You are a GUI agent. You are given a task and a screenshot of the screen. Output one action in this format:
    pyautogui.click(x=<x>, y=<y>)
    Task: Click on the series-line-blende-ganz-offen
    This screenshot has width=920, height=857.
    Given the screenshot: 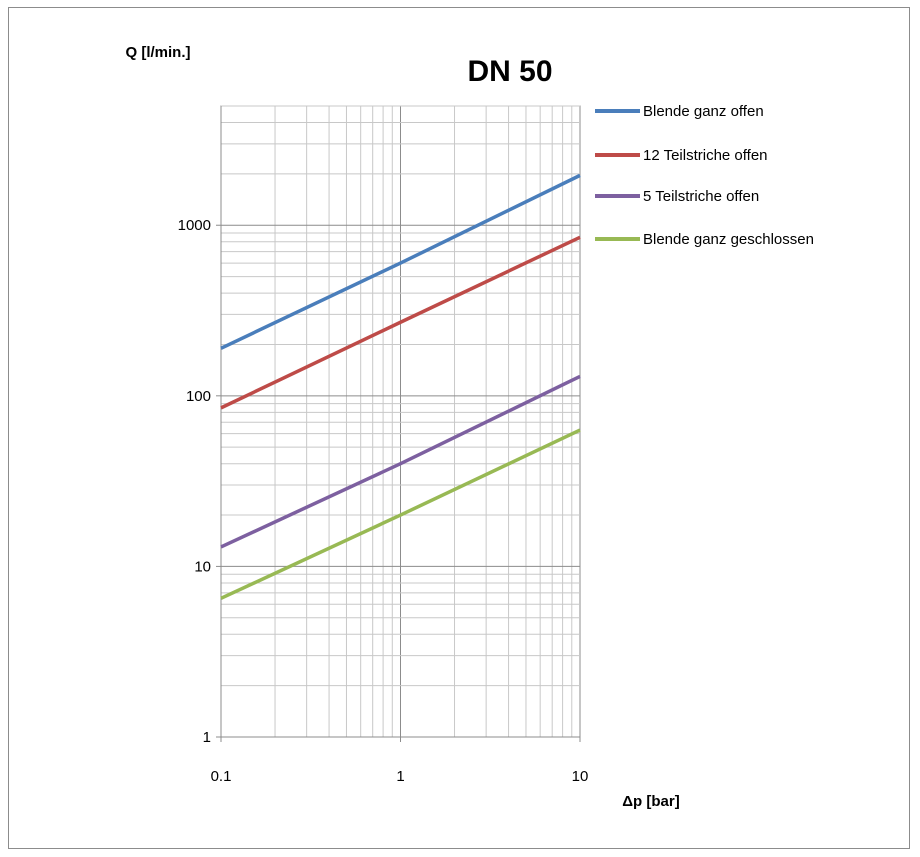 What is the action you would take?
    pyautogui.click(x=400, y=261)
    